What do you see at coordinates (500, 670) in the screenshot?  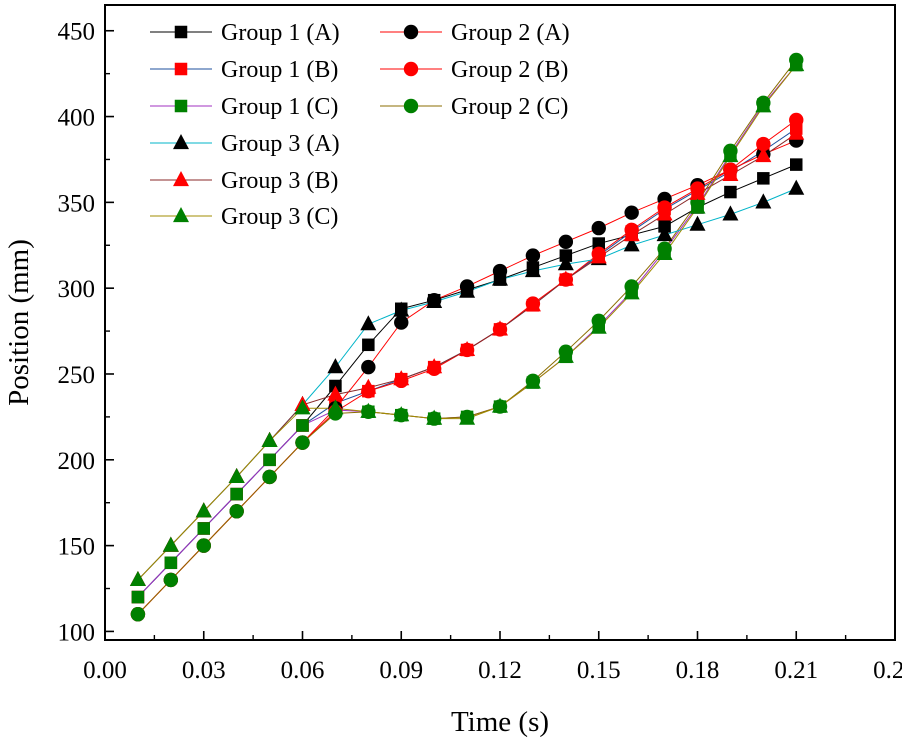 I see `x-tick-label: 0.12` at bounding box center [500, 670].